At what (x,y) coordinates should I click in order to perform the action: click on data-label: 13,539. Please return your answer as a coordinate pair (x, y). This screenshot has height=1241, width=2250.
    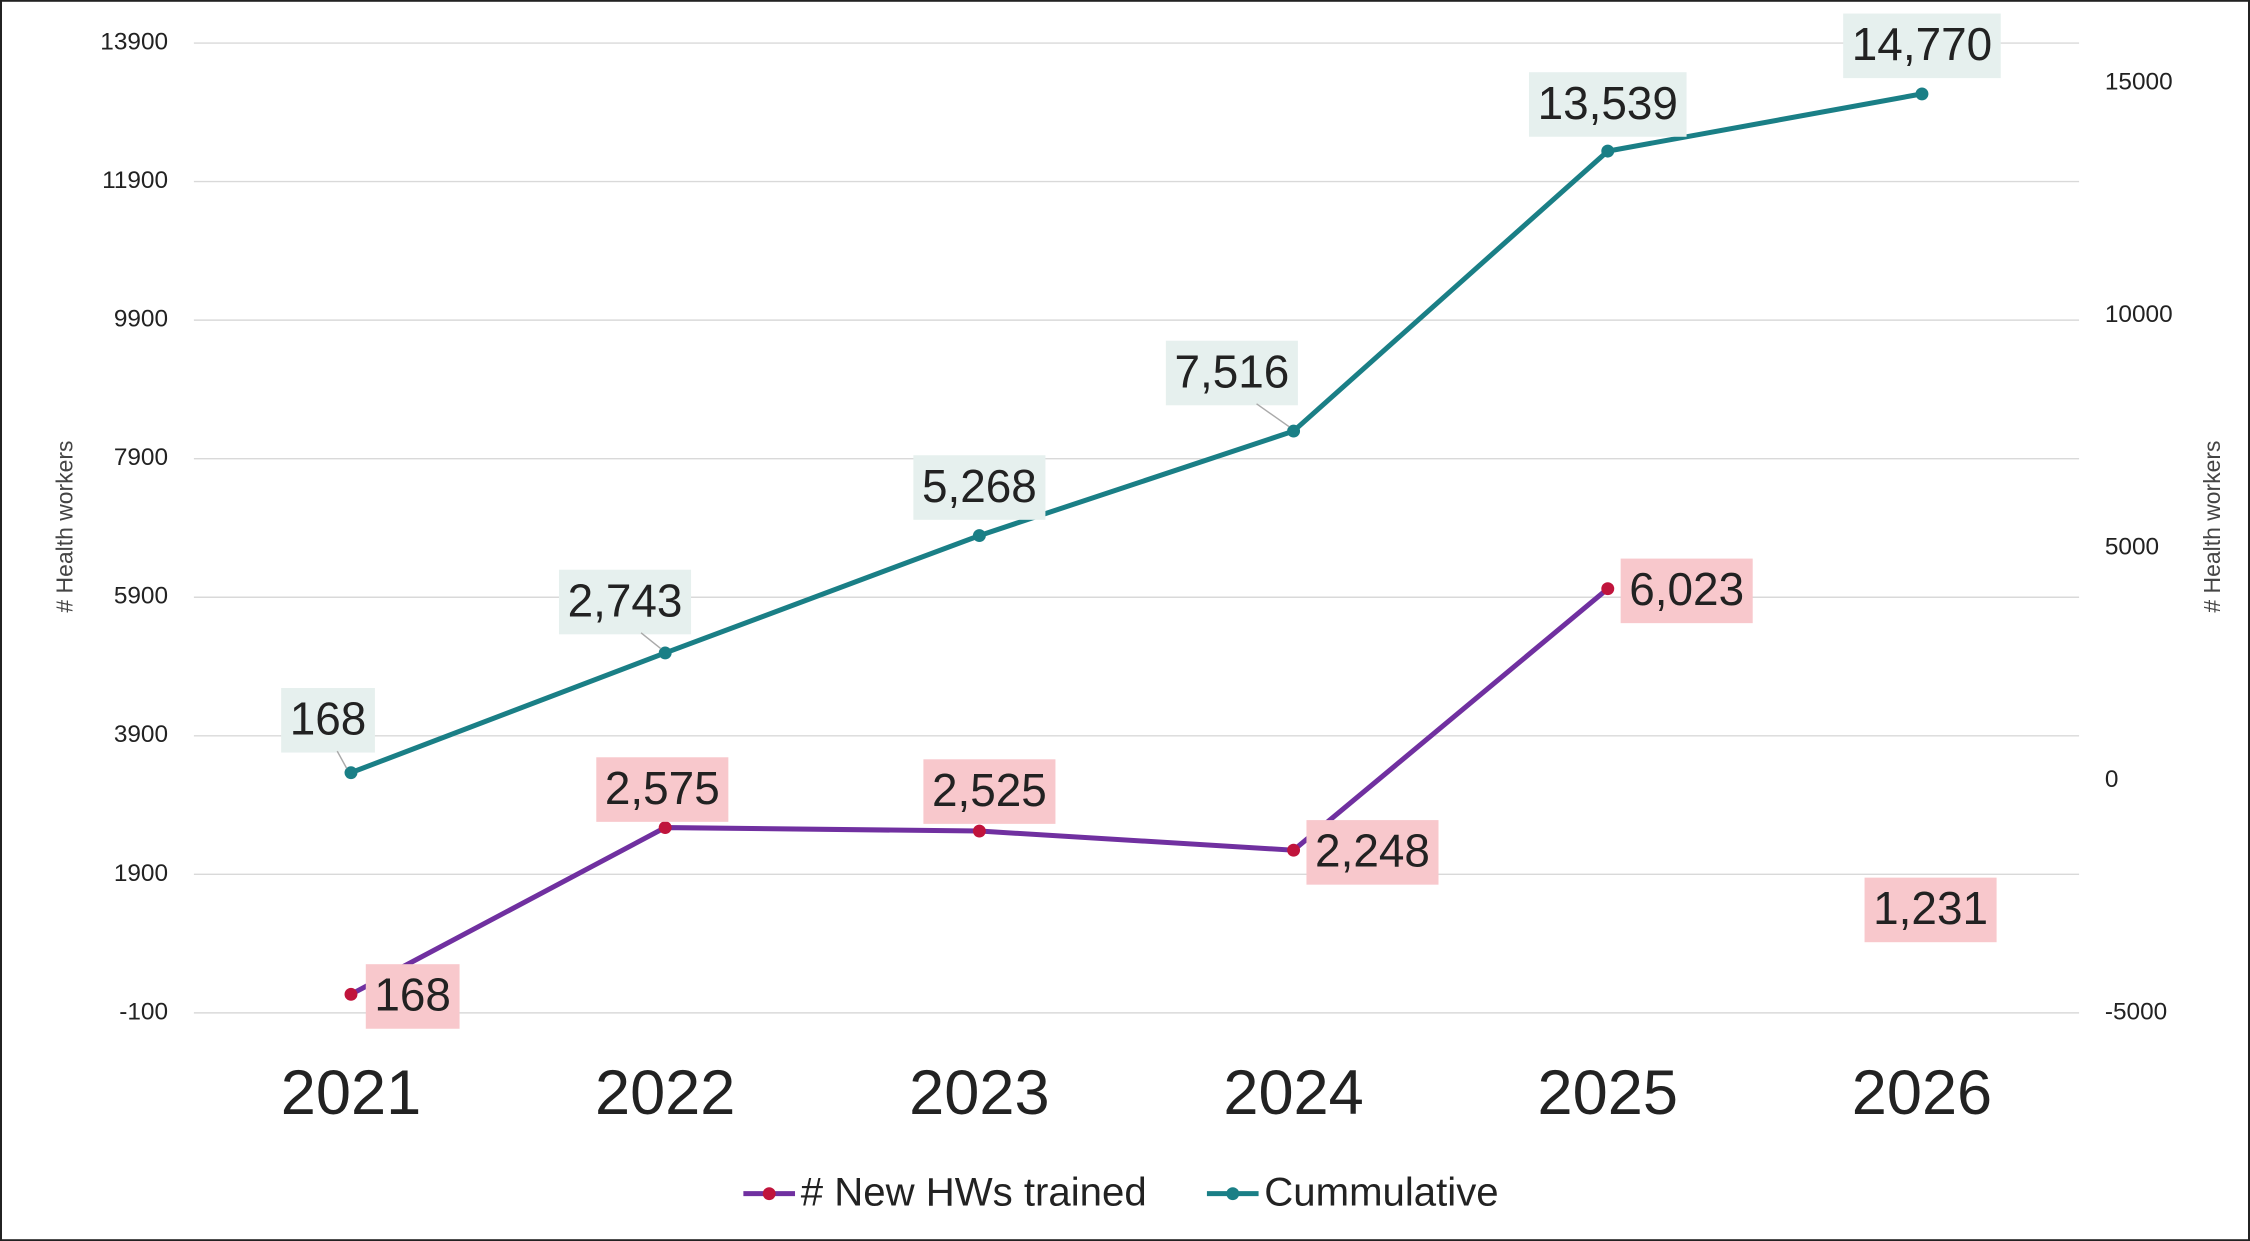
    Looking at the image, I should click on (1607, 104).